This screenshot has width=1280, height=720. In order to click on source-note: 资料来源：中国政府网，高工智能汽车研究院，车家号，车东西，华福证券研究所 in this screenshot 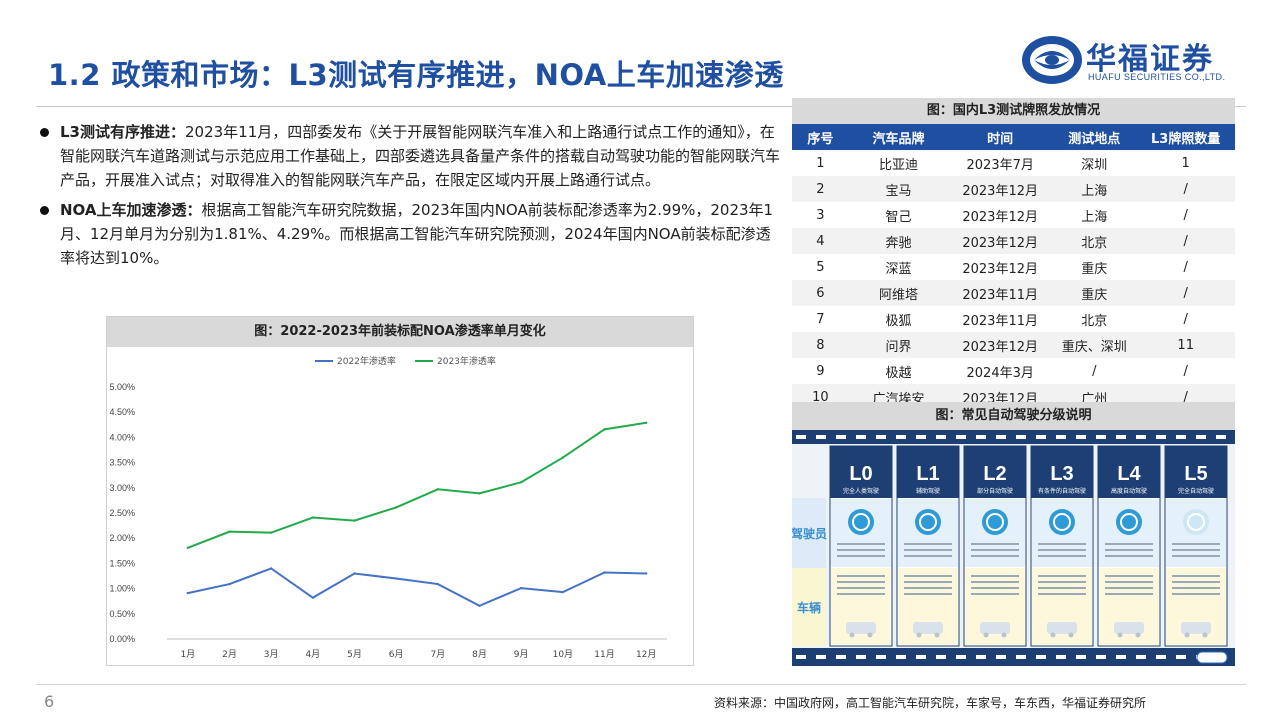, I will do `click(930, 703)`.